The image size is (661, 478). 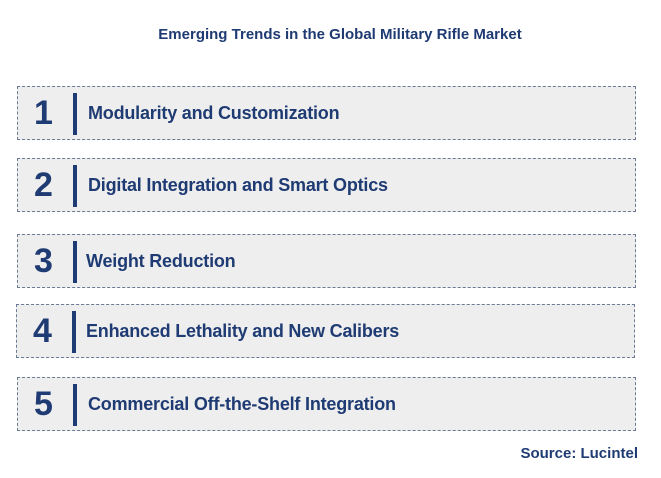 I want to click on trend-row-5: 5 Commercial Off-the-Shelf Integration, so click(x=326, y=404).